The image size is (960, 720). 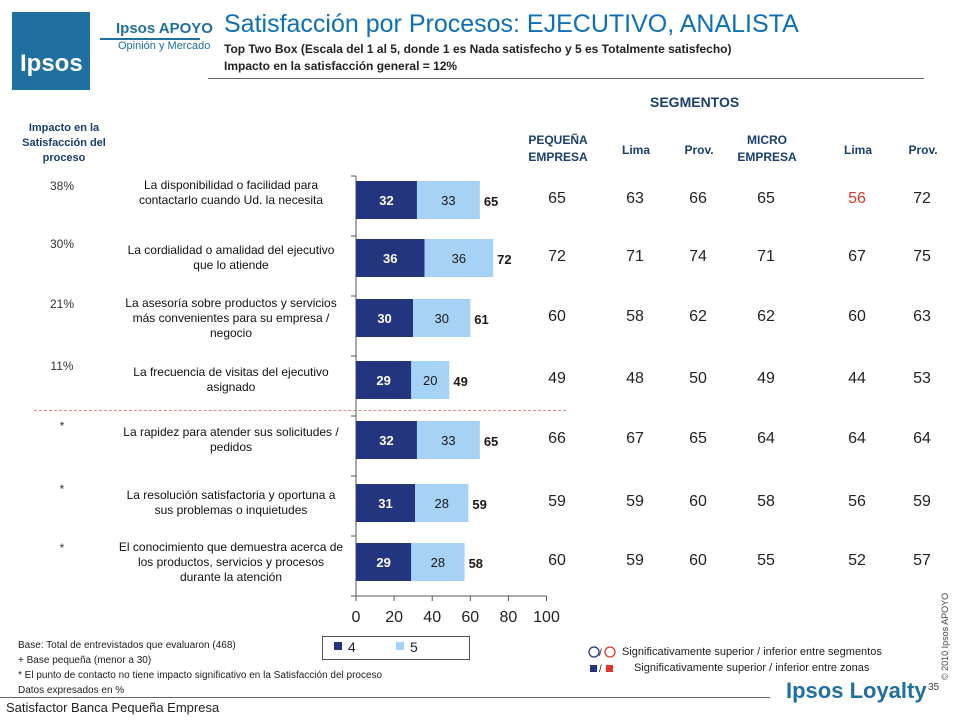 What do you see at coordinates (356, 617) in the screenshot?
I see `x-tick-label: 0` at bounding box center [356, 617].